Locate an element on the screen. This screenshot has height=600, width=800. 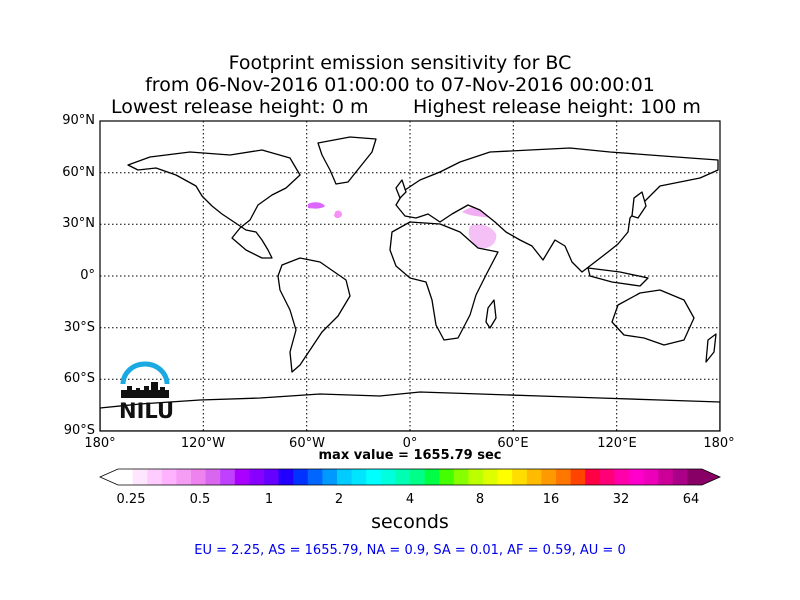
uk is located at coordinates (401, 189).